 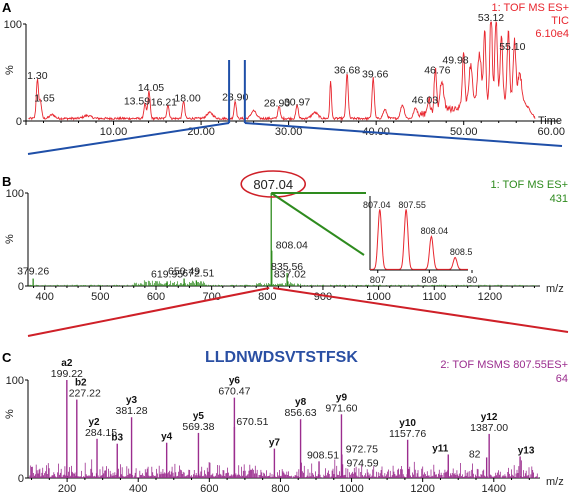 I want to click on panel-c-x-tick-label: 1200, so click(x=422, y=489).